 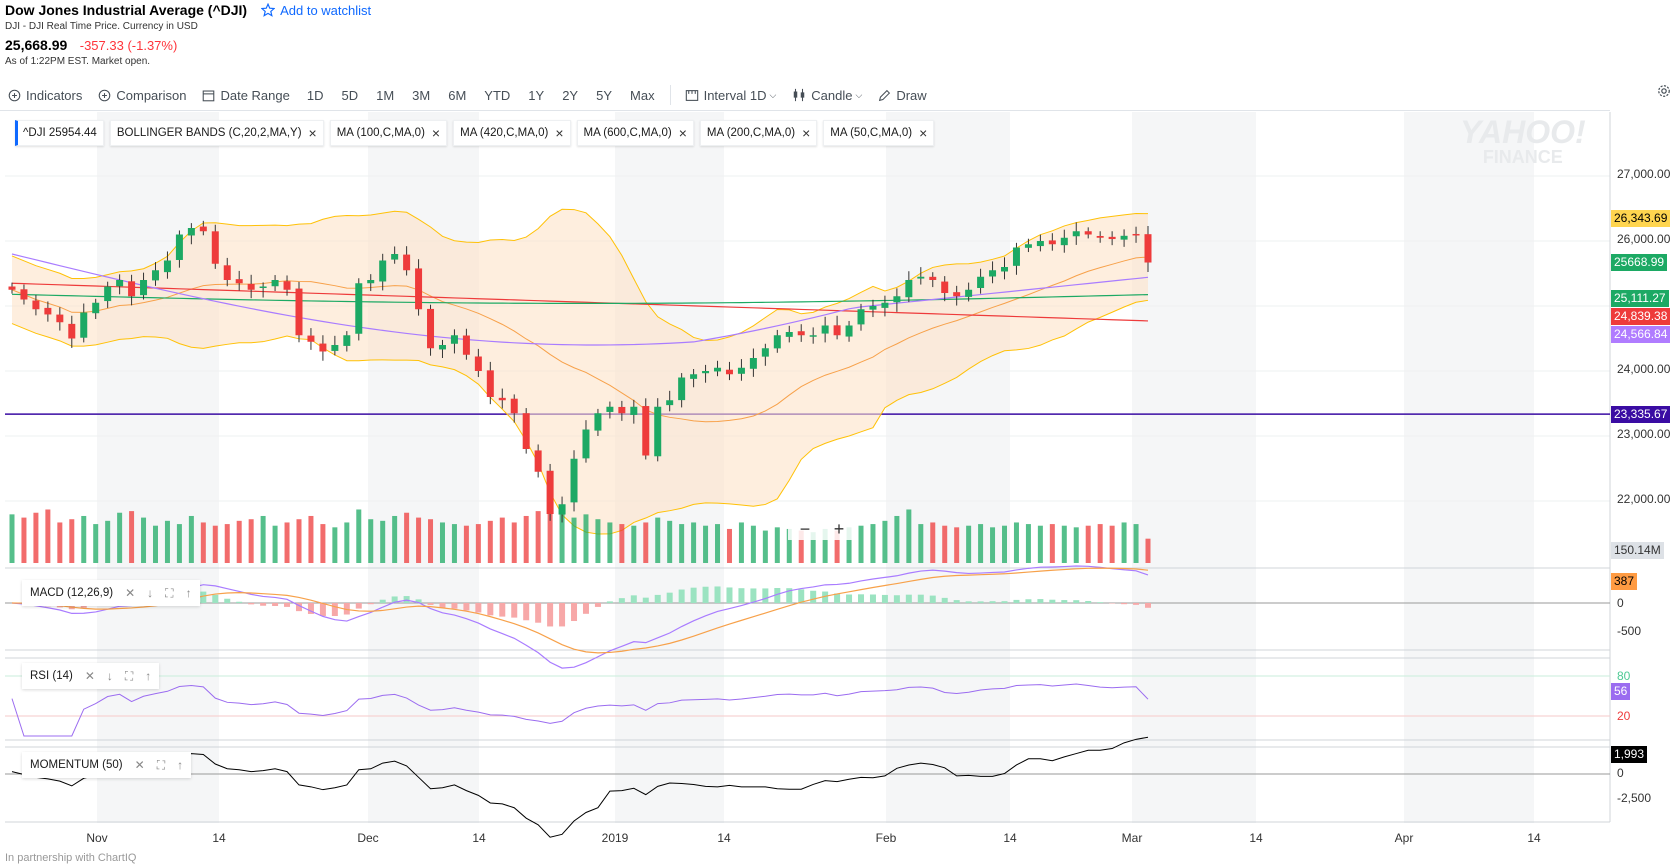 What do you see at coordinates (635, 133) in the screenshot?
I see `study-tag-ma600: MA (600,C,MA,0)×` at bounding box center [635, 133].